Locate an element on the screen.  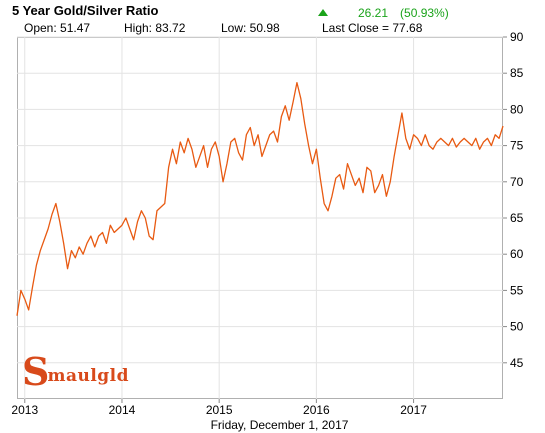
date-footer: Friday, December 1, 2017 is located at coordinates (279, 425).